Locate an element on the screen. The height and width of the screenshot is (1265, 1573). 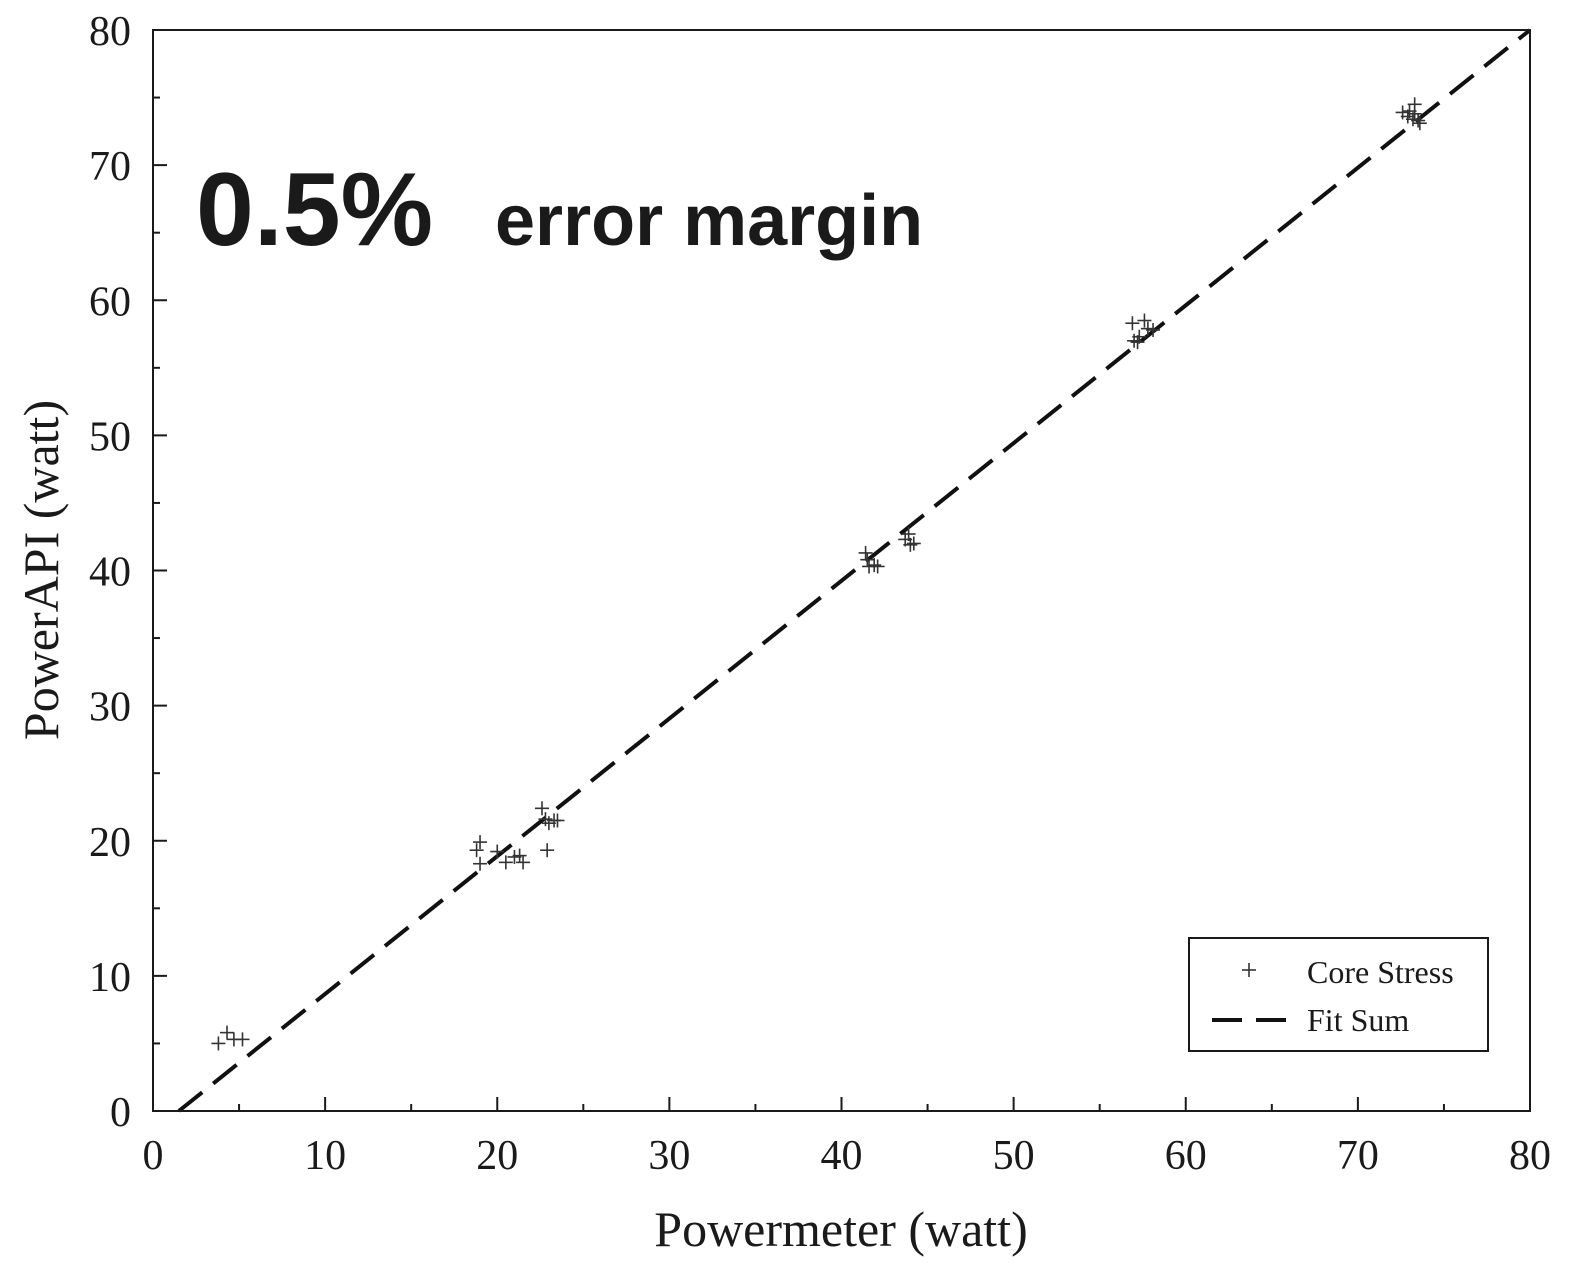
y-tick-label: 10 is located at coordinates (110, 978).